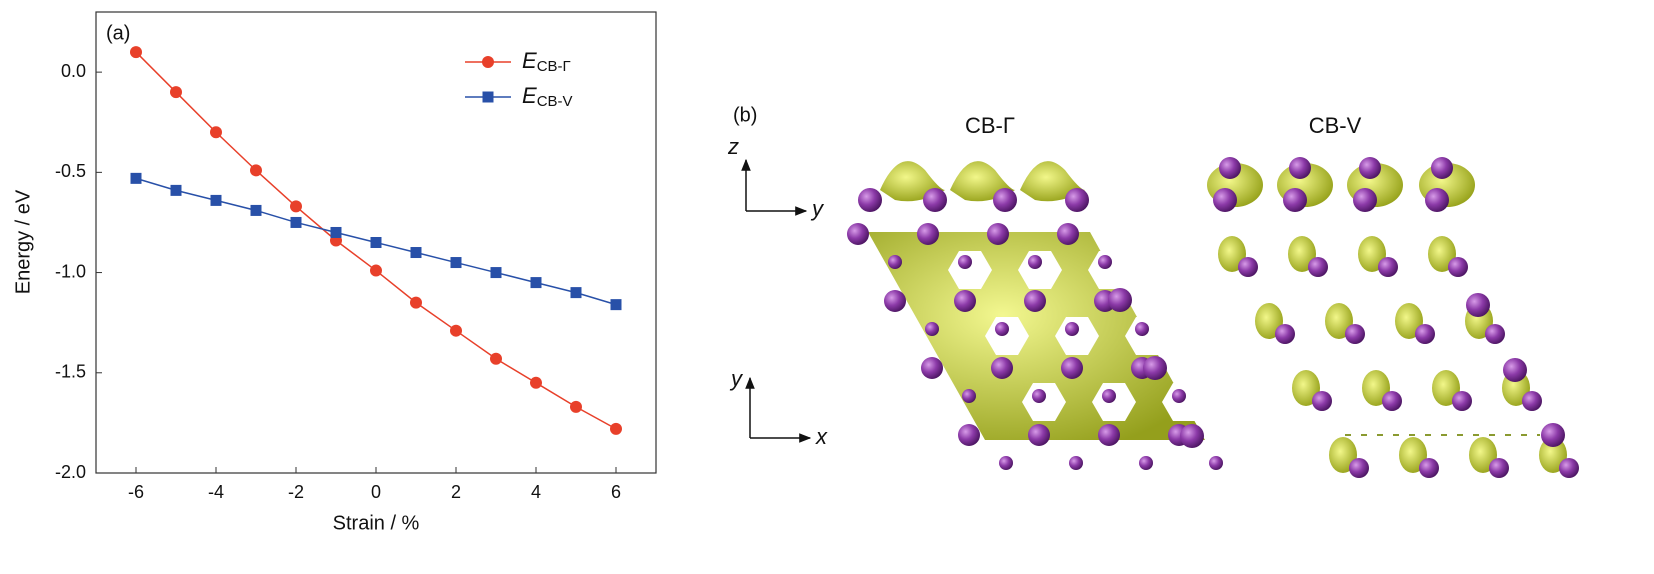 This screenshot has width=1654, height=574. Describe the element at coordinates (216, 492) in the screenshot. I see `x-tick-label: -4` at that location.